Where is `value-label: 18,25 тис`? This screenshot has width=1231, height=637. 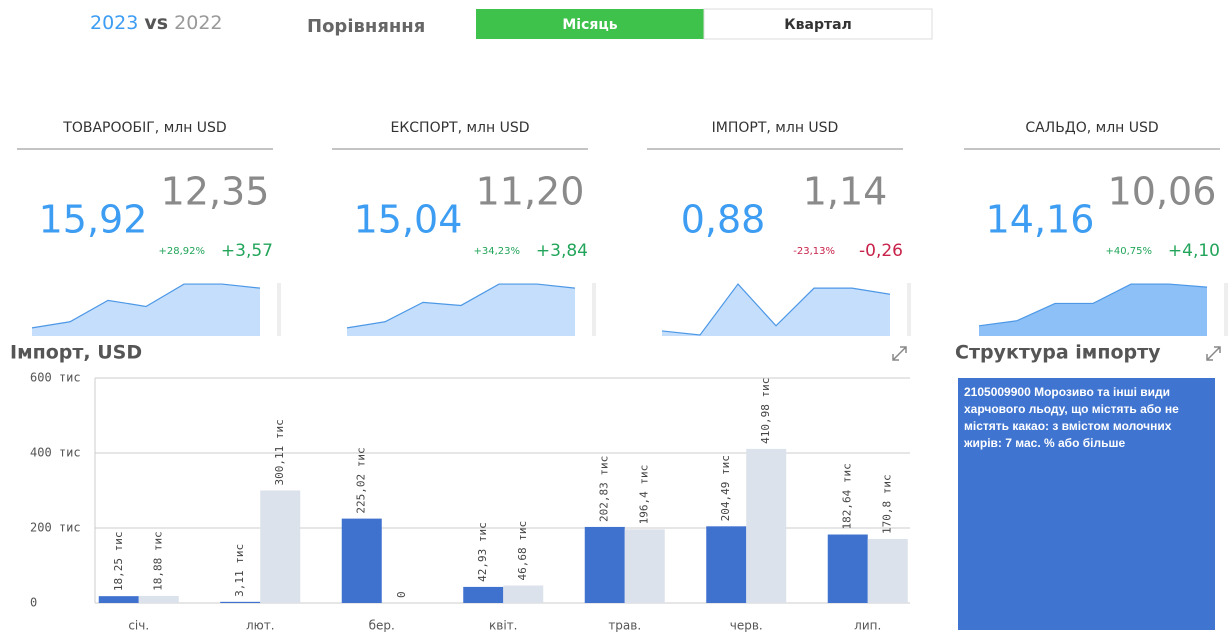 value-label: 18,25 тис is located at coordinates (118, 562).